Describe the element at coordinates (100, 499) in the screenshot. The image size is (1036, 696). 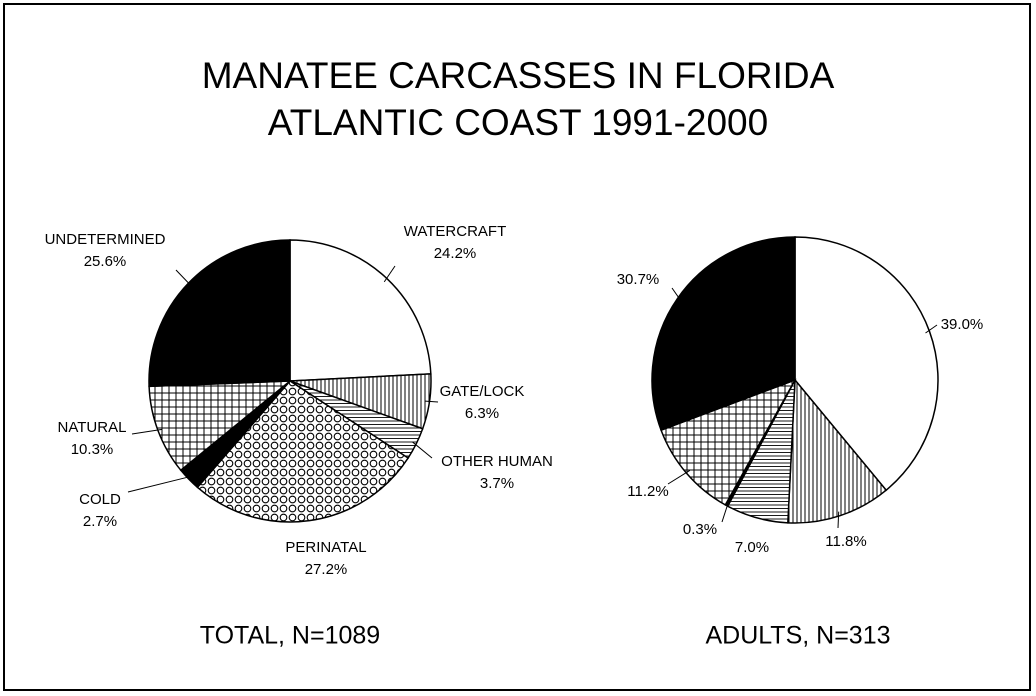
I see `slice-label: COLD` at that location.